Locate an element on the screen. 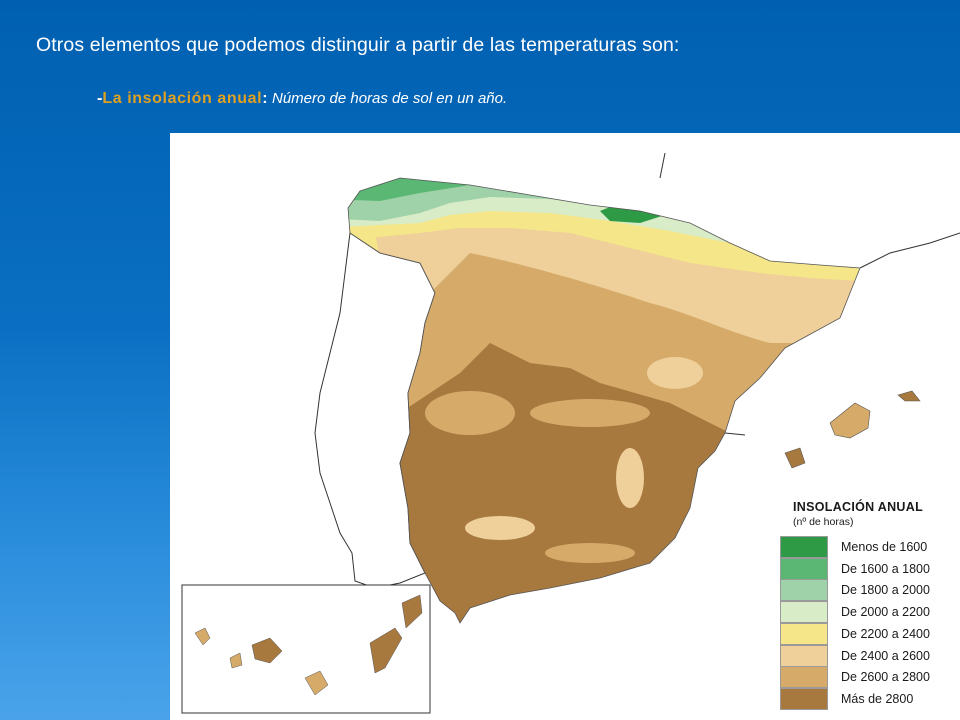  legend-item: De 2600 a 2800 is located at coordinates (867, 677).